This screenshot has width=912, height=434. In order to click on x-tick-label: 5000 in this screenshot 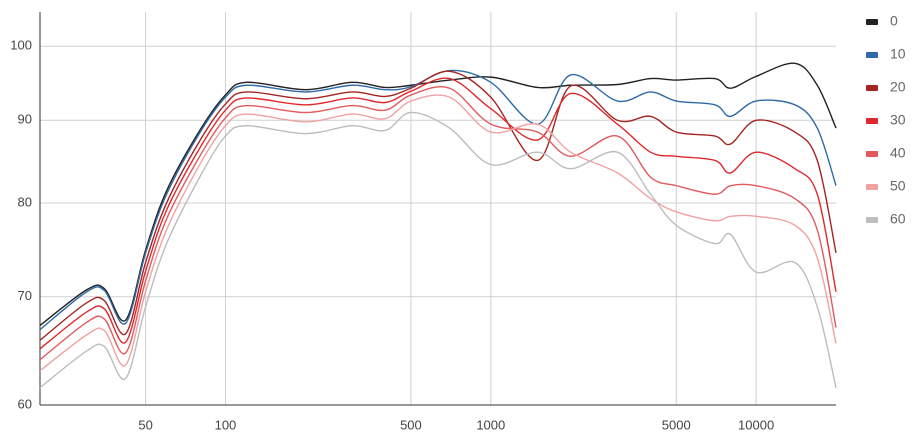, I will do `click(676, 424)`.